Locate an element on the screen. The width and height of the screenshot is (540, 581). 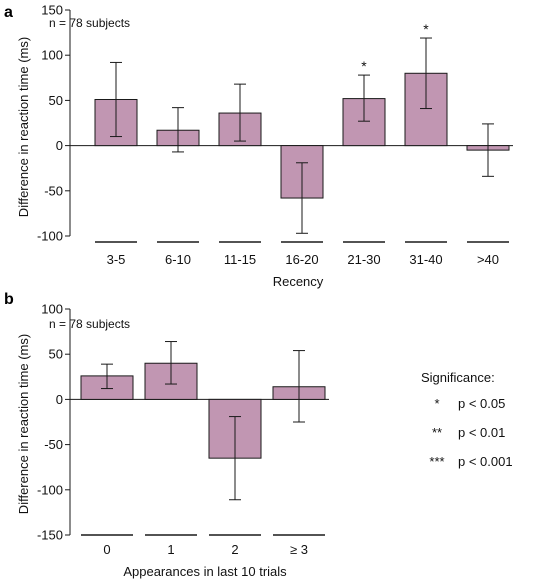
panel-b-y-tick-label: -100 is located at coordinates (50, 489).